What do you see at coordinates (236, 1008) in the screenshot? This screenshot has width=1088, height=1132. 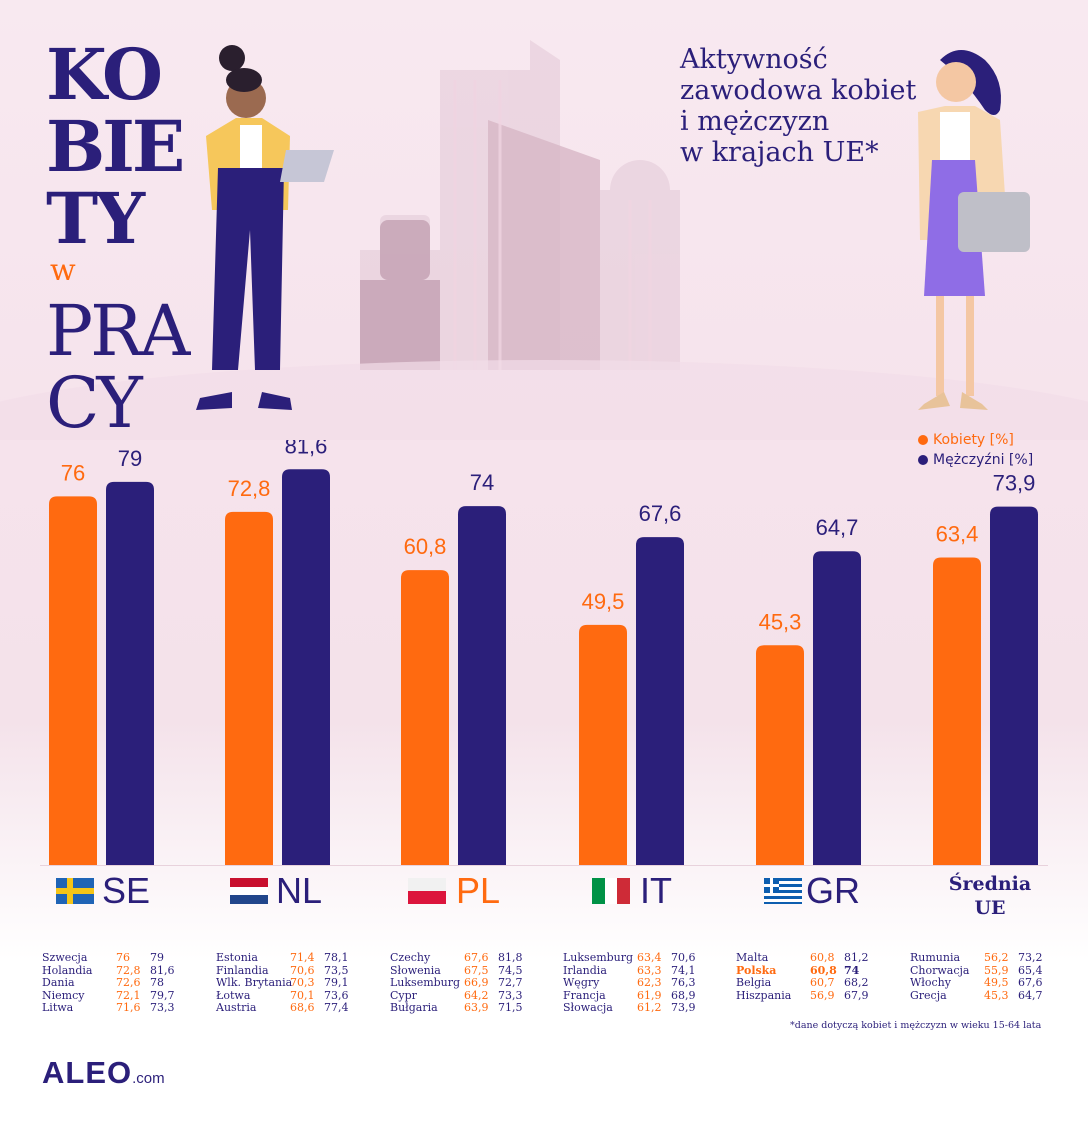 I see `table-country: Austria` at bounding box center [236, 1008].